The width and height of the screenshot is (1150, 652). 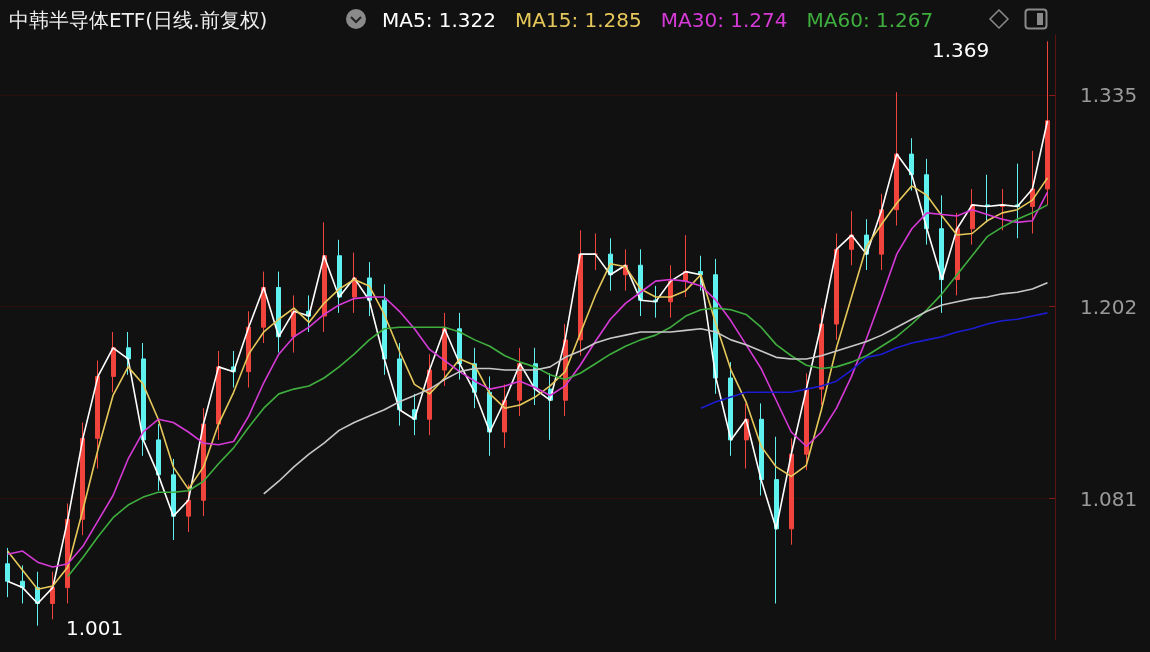 I want to click on text: MA15: 1.285, so click(x=578, y=20).